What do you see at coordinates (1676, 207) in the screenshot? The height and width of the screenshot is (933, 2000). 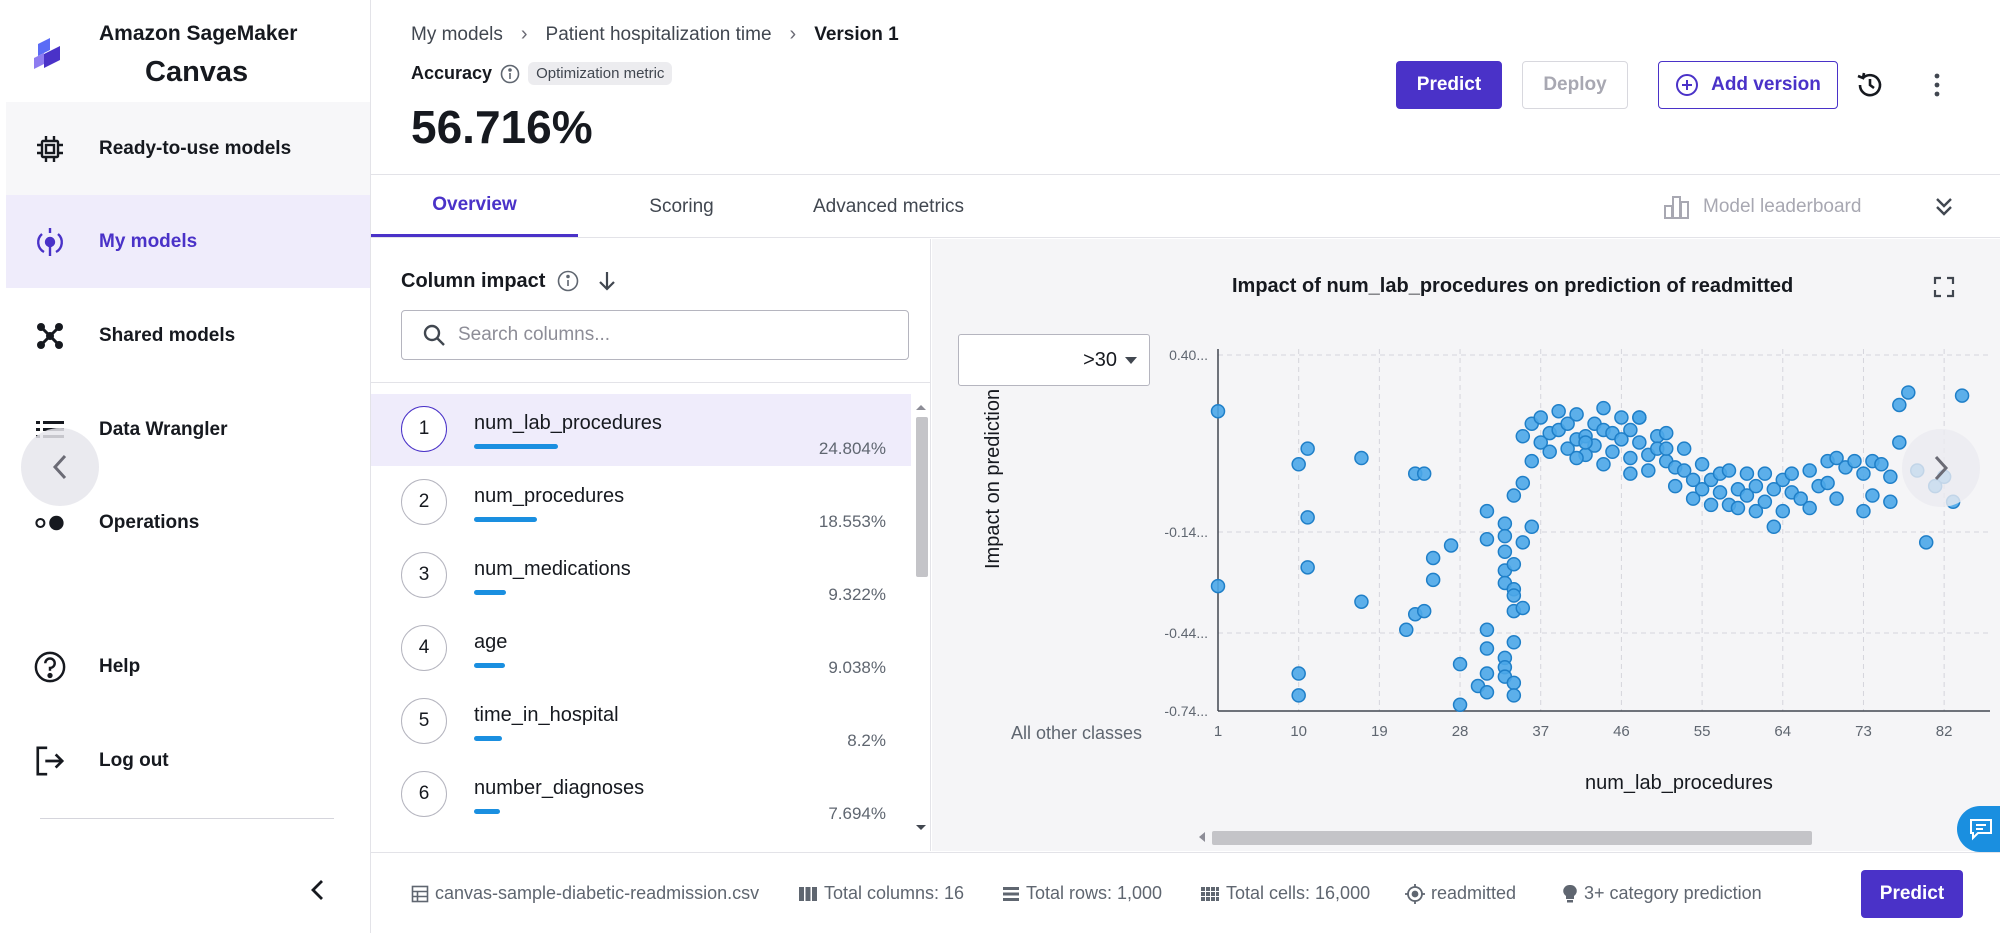 I see `leaderboard-icon` at bounding box center [1676, 207].